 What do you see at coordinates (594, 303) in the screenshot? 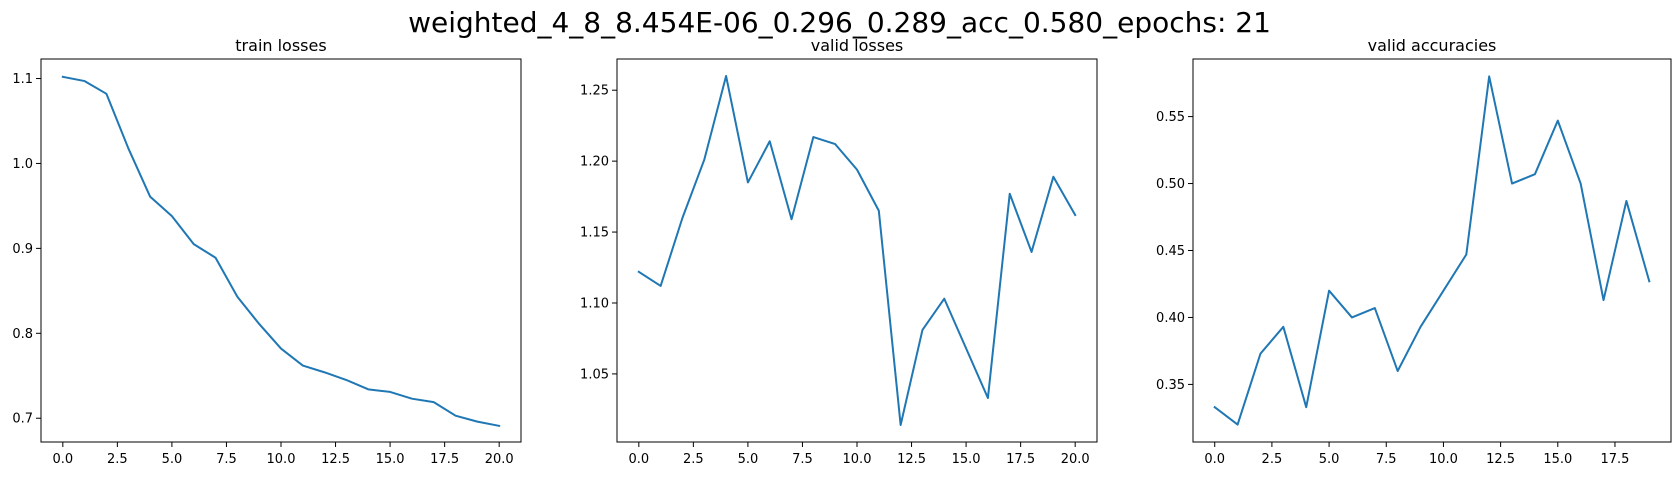
I see `y-tick-label: 1.10` at bounding box center [594, 303].